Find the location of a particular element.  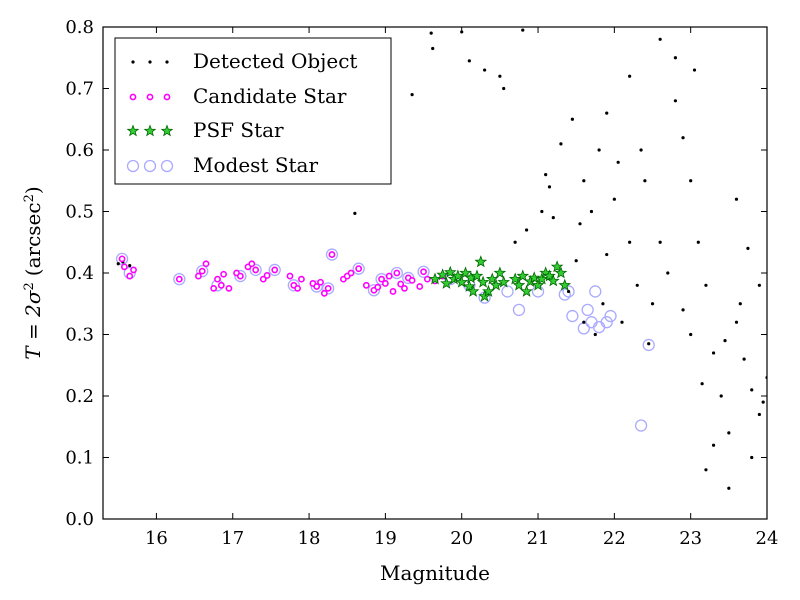

y-tick-label: 0.4 is located at coordinates (79, 273).